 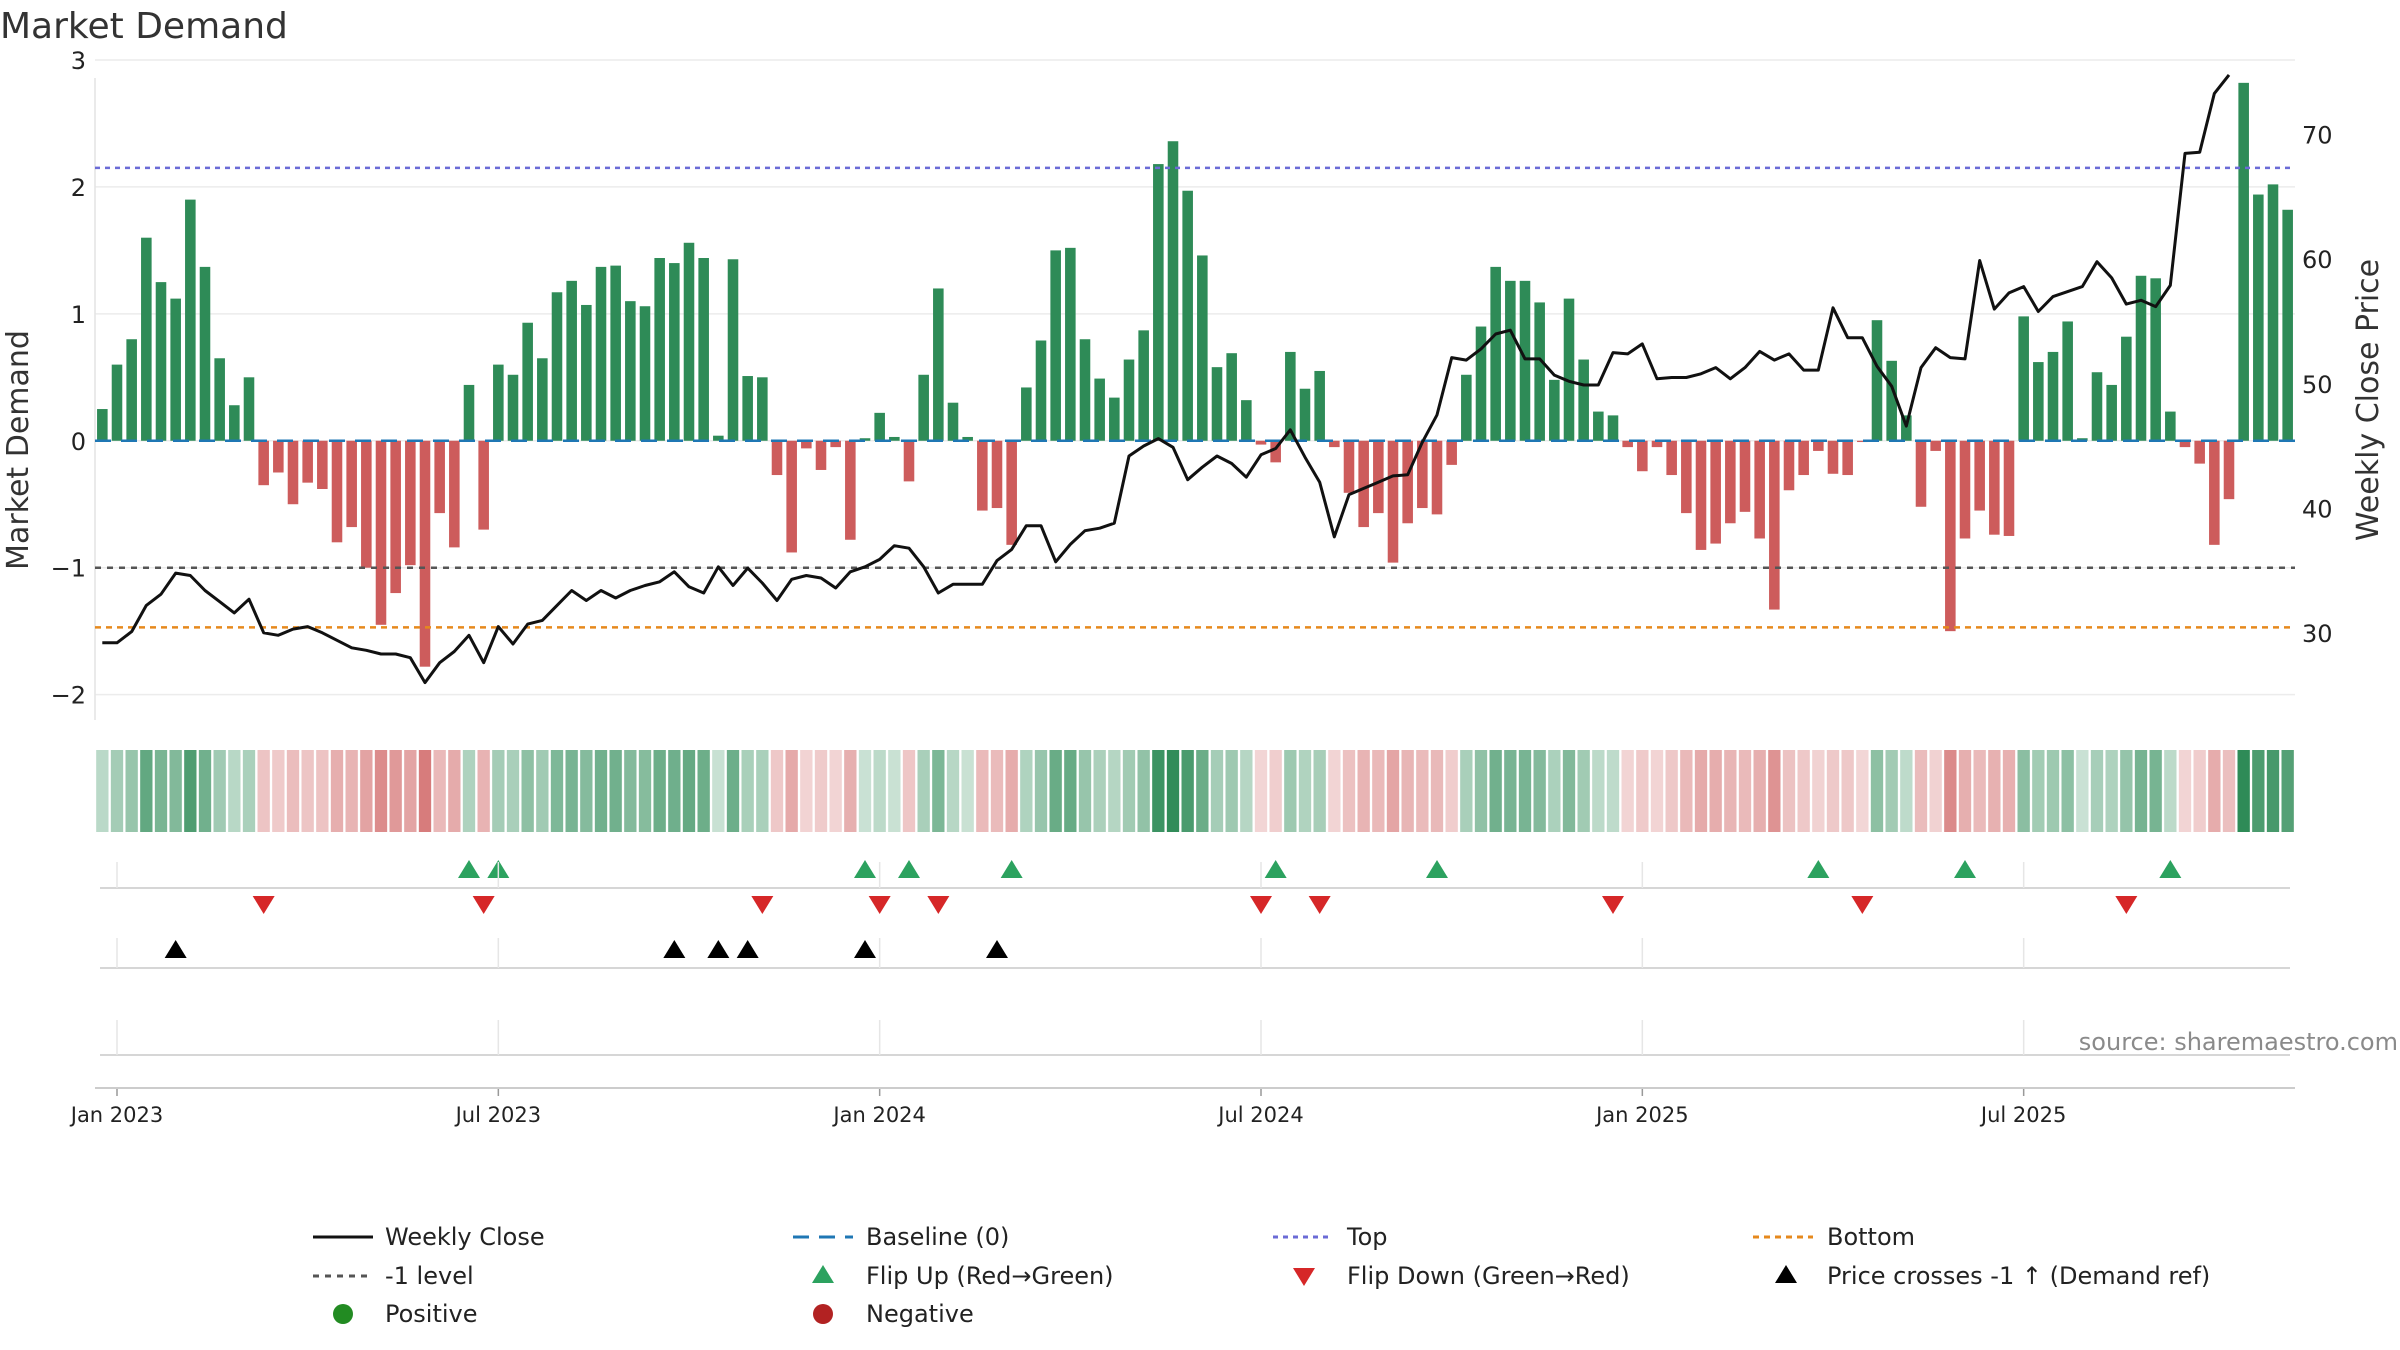 I want to click on flip-up-marker, so click(x=1275, y=869).